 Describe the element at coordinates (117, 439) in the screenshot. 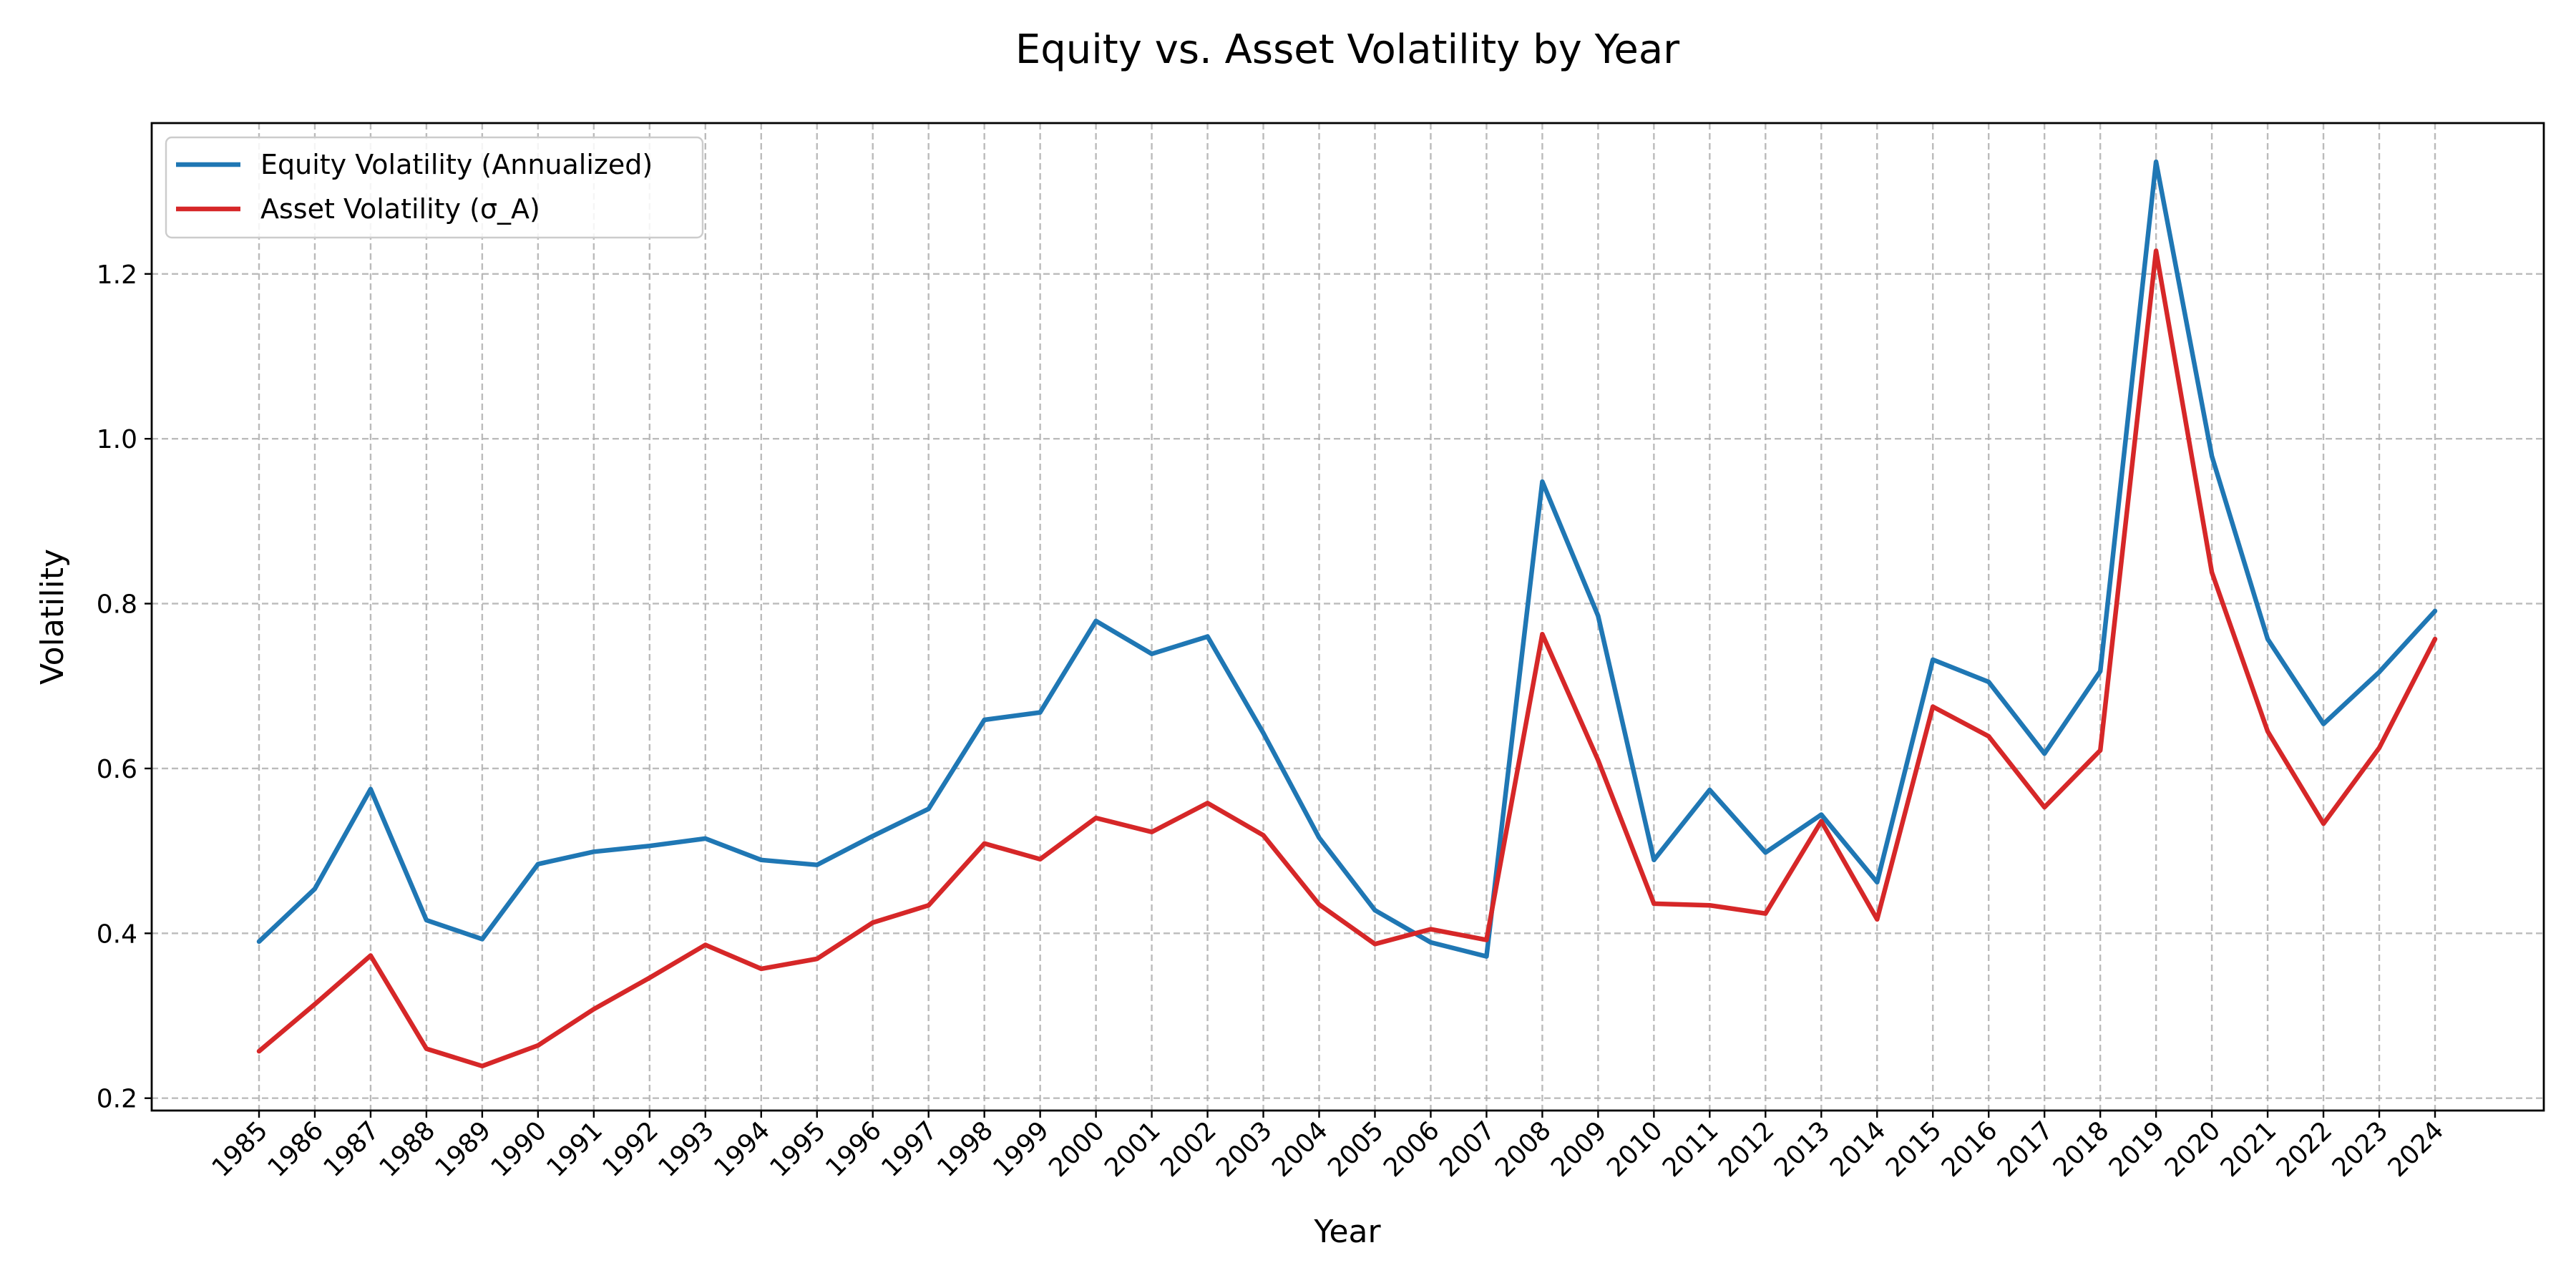

I see `y-tick-label: 1.0` at that location.